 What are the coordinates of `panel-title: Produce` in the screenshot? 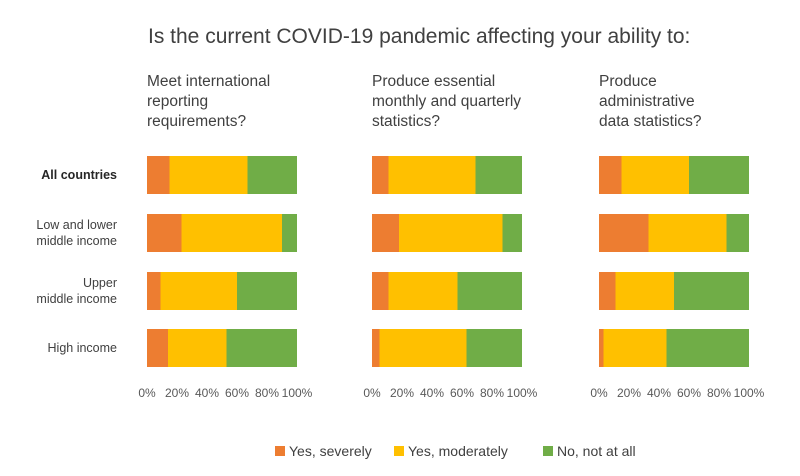 It's located at (628, 81).